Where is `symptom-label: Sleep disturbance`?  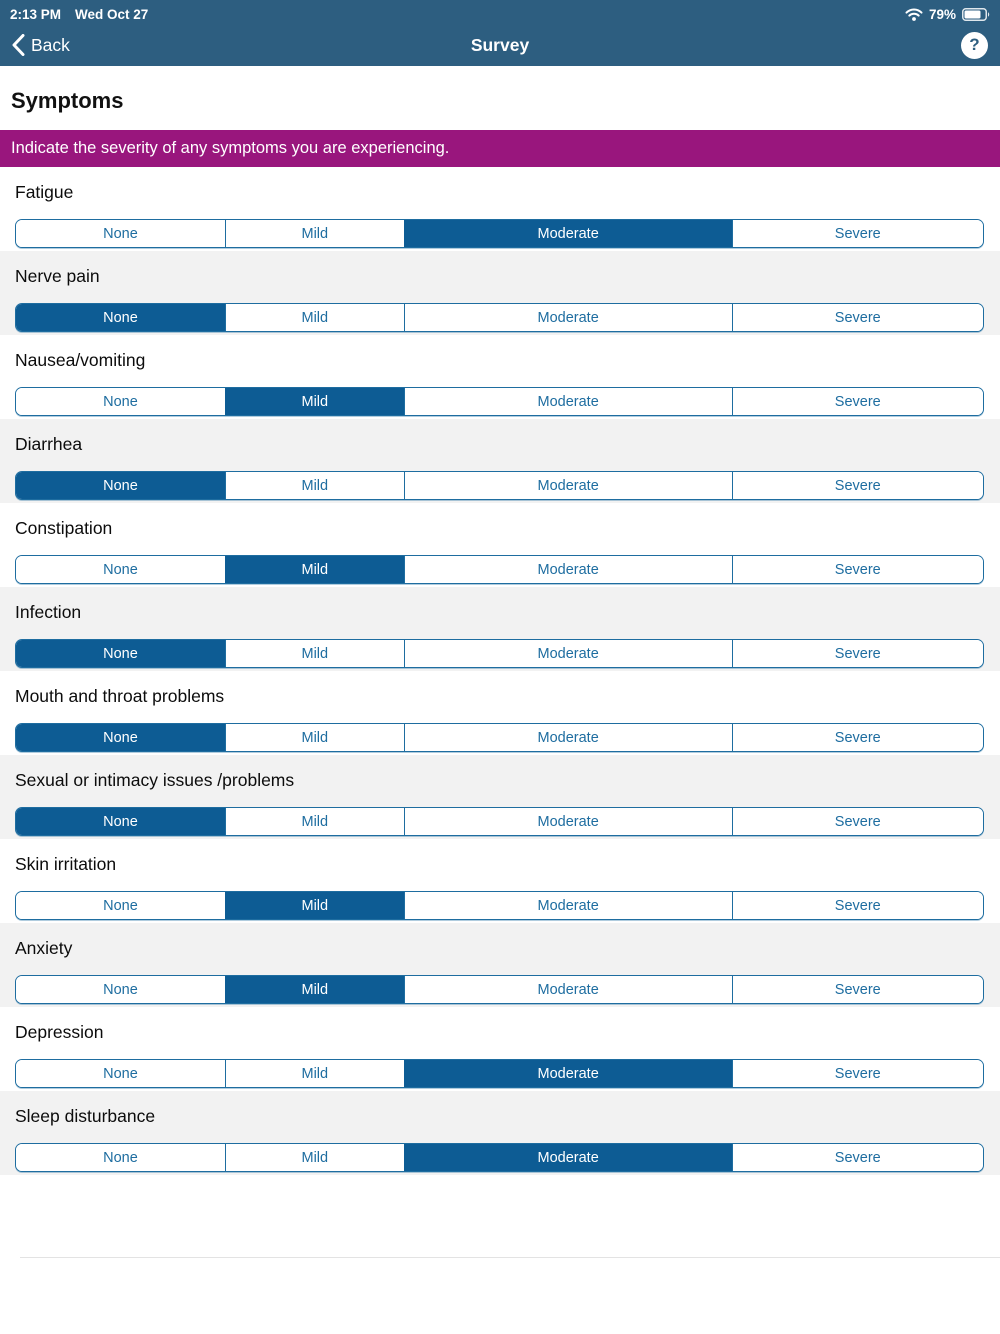 symptom-label: Sleep disturbance is located at coordinates (85, 1116).